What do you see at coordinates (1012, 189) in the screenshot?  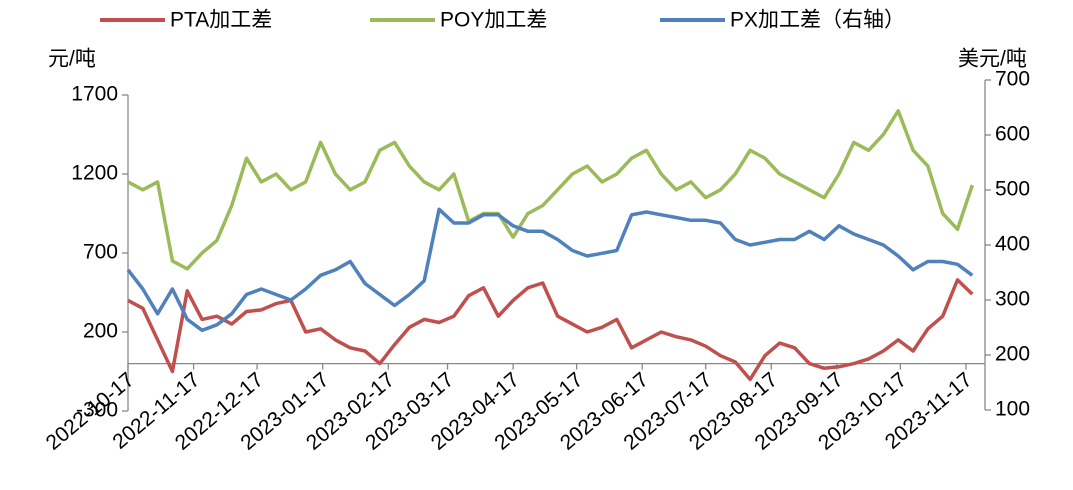 I see `y2-tick-label: 500` at bounding box center [1012, 189].